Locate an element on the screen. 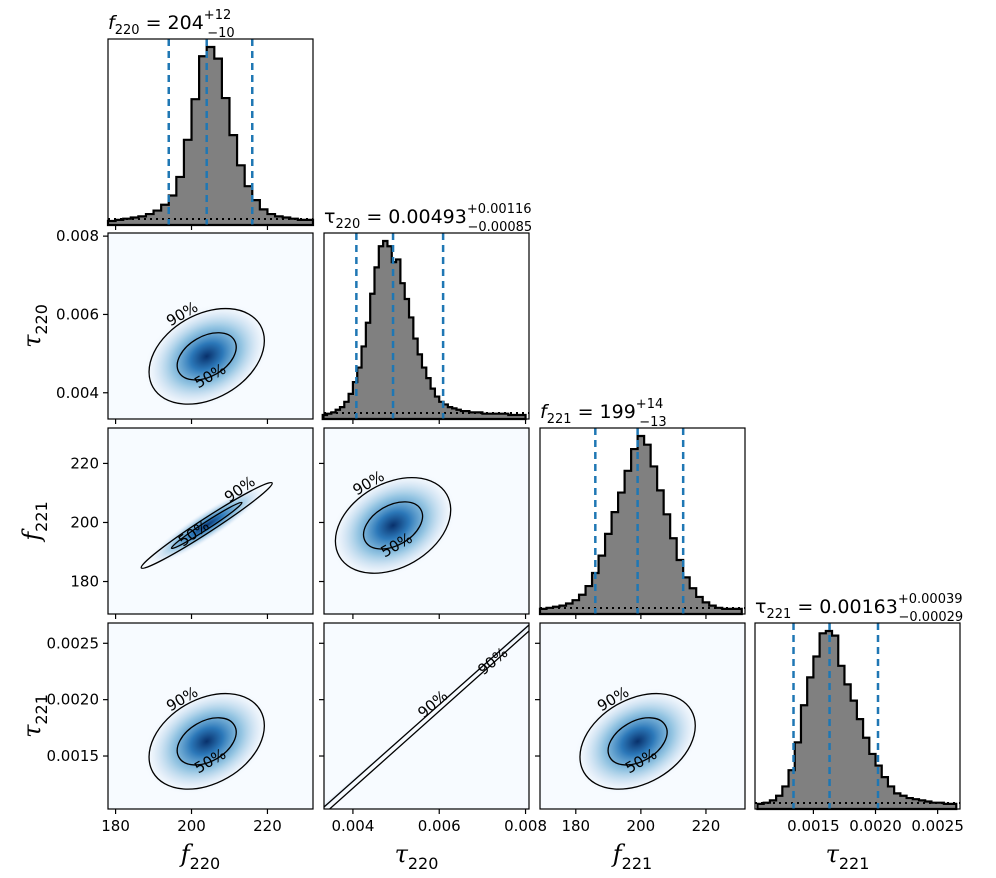 The height and width of the screenshot is (878, 996). xtick-label-tau221-2: 0.0025 is located at coordinates (937, 826).